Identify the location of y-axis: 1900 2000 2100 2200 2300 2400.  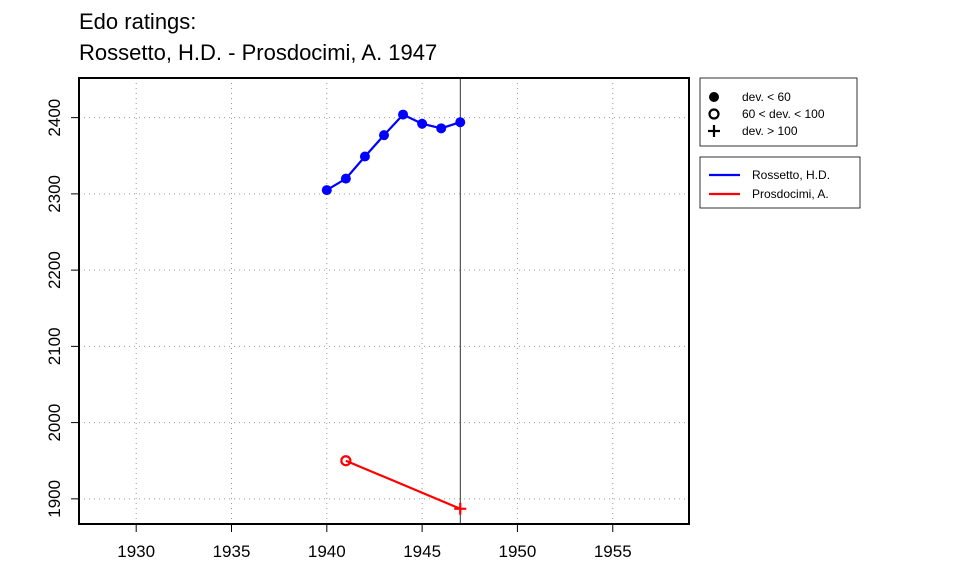
(62, 308).